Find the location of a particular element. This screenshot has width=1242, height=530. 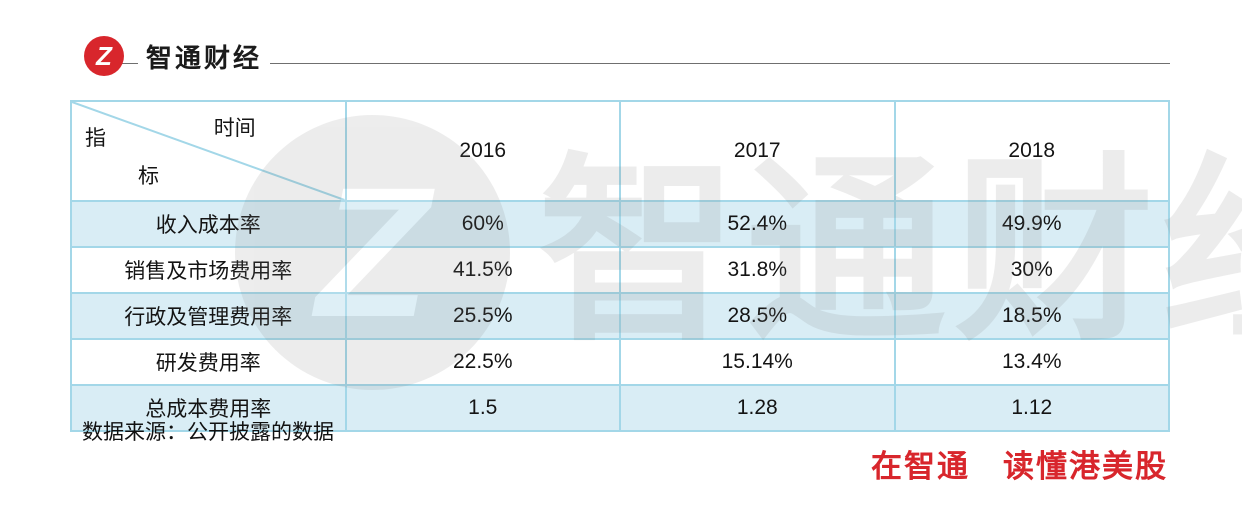

table-row: 研发费用率 22.5% 15.14% 13.4% is located at coordinates (620, 362).